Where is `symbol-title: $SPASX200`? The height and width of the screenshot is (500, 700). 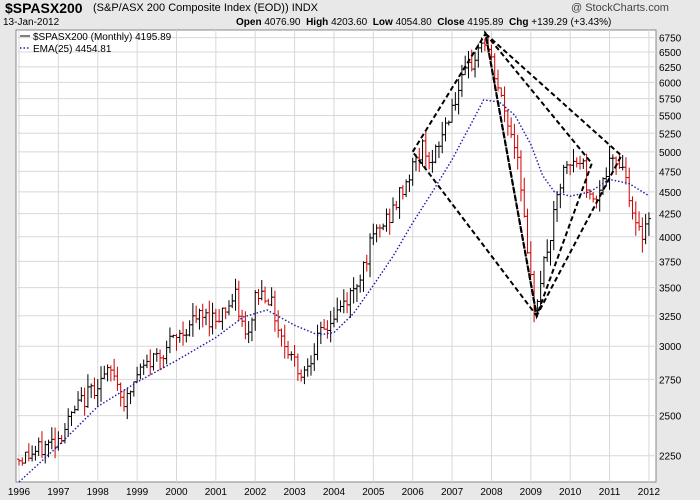
symbol-title: $SPASX200 is located at coordinates (44, 8).